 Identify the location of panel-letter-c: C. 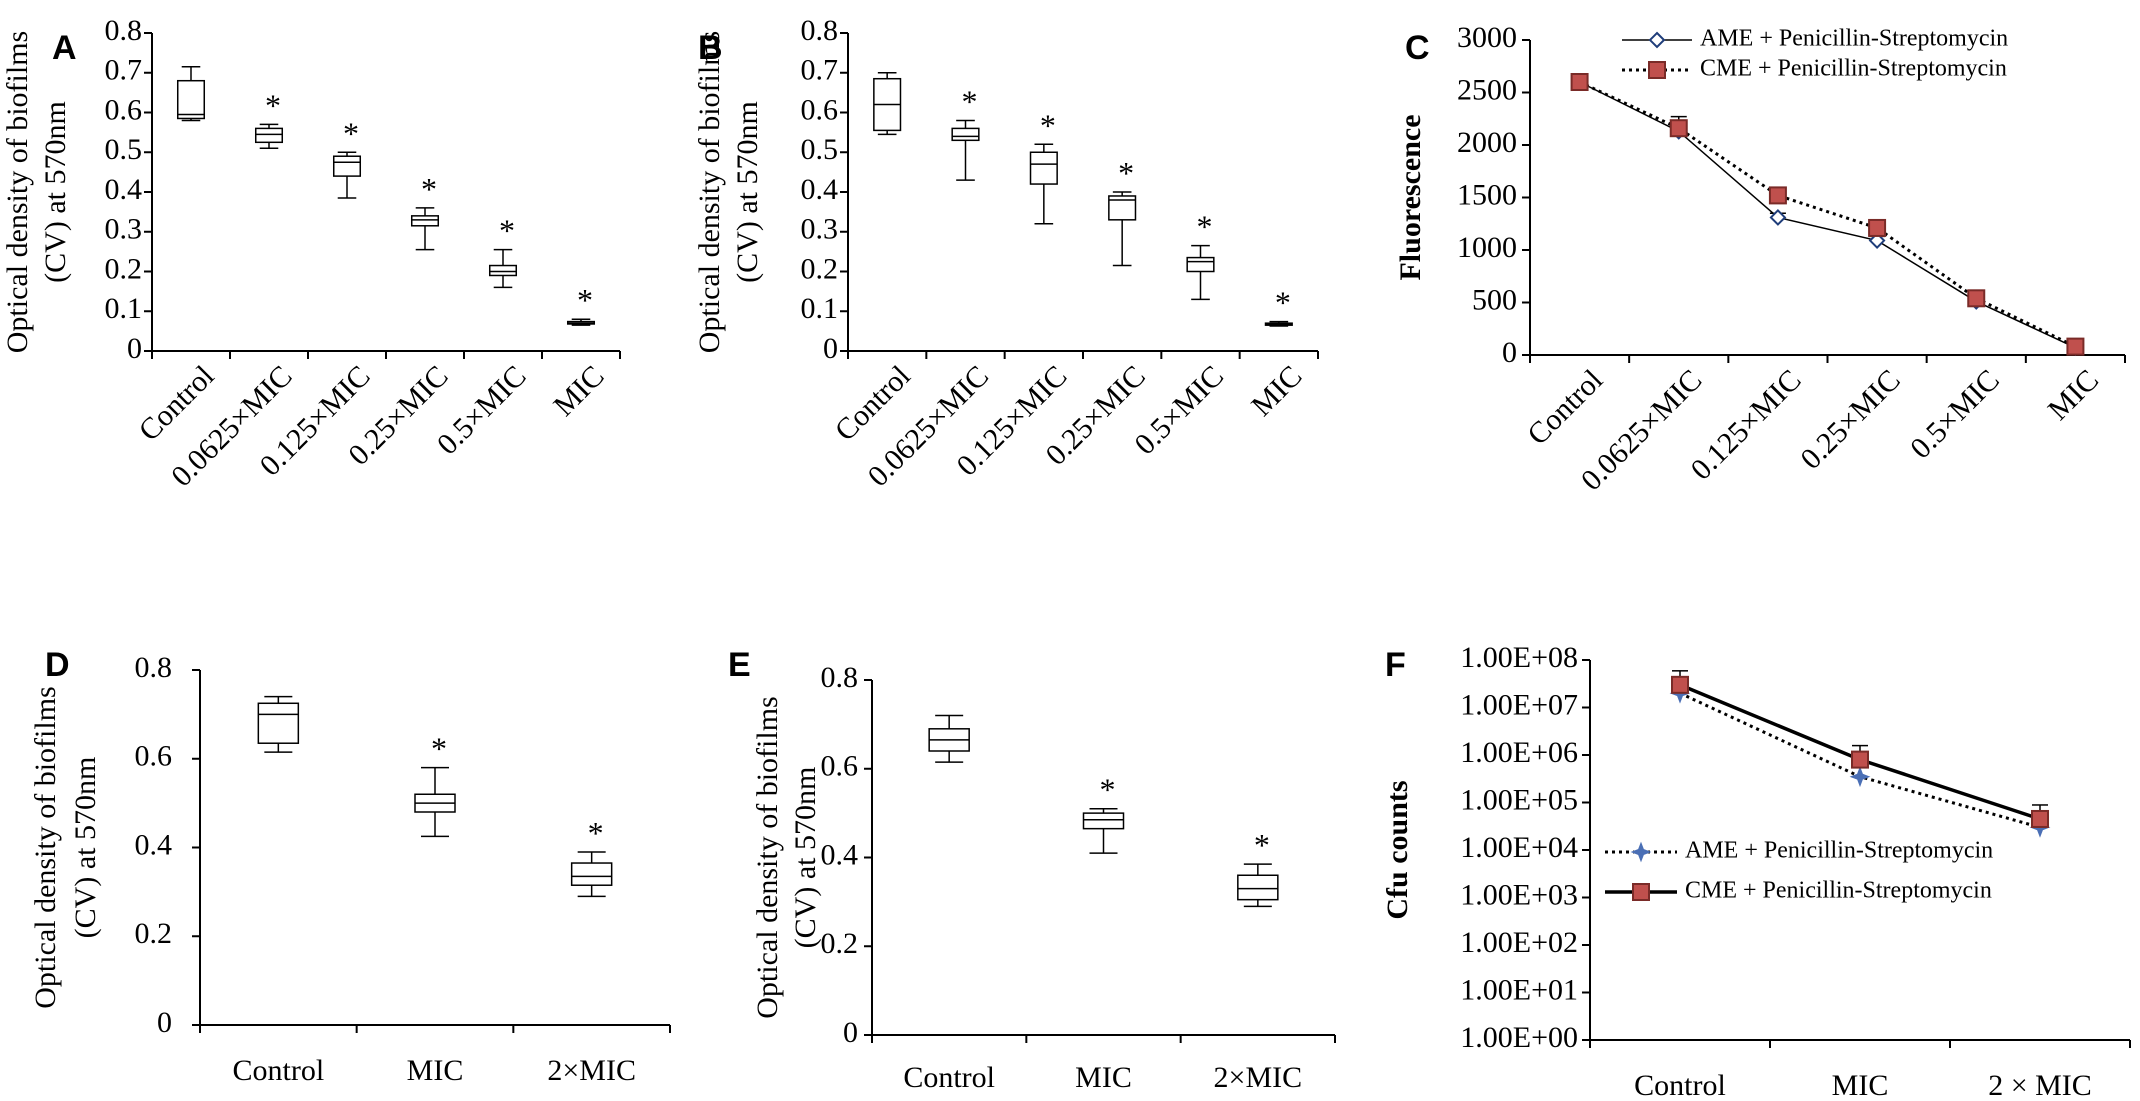
(1417, 48).